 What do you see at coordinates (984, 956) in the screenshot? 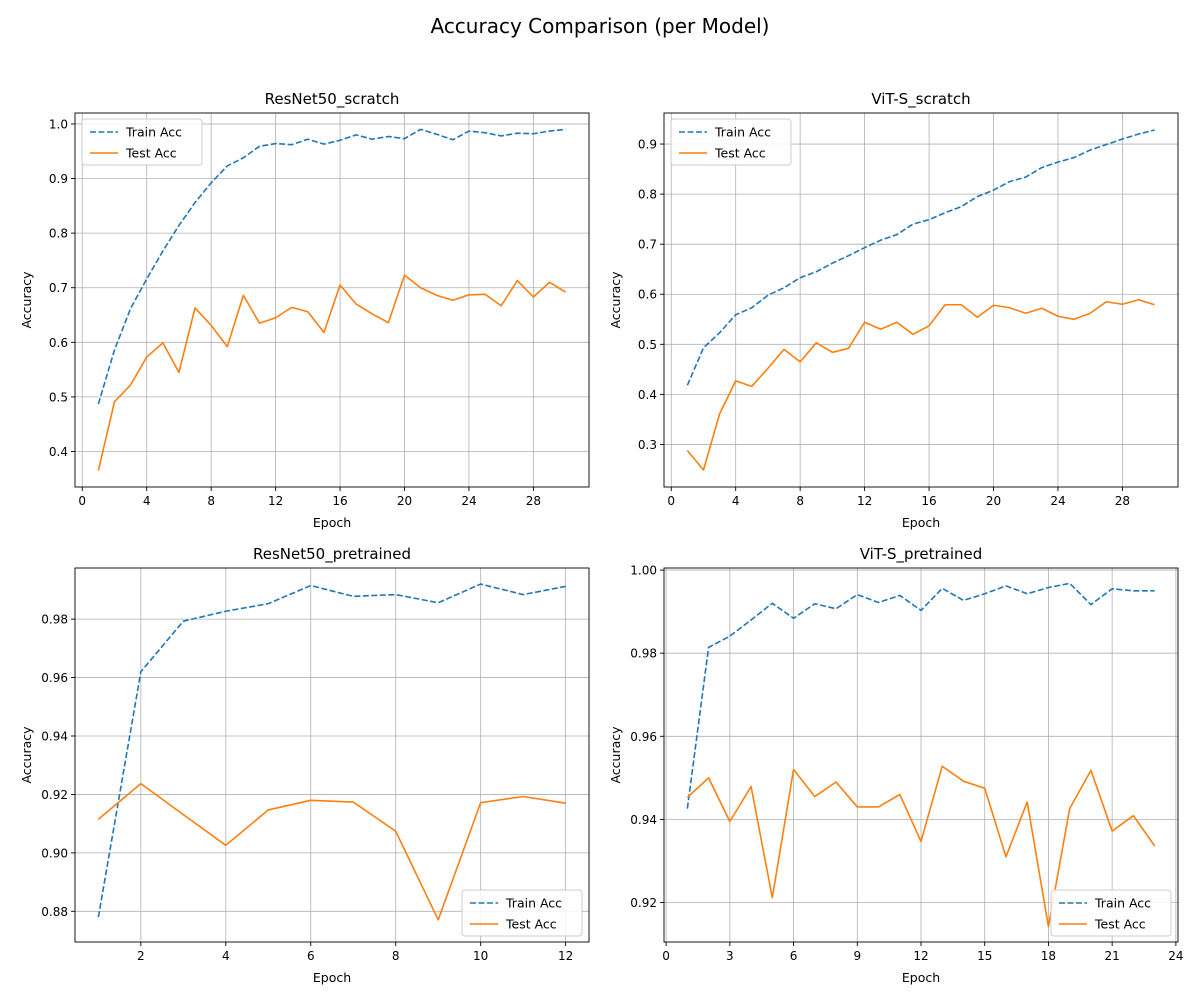
I see `x-tick-label: 15` at bounding box center [984, 956].